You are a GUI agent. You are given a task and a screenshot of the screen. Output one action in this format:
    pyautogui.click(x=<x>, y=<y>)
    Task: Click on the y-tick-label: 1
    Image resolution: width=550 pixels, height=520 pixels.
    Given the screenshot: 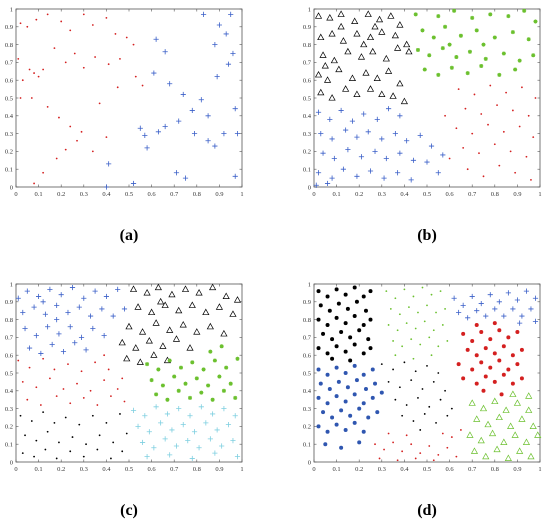 What is the action you would take?
    pyautogui.click(x=11, y=9)
    